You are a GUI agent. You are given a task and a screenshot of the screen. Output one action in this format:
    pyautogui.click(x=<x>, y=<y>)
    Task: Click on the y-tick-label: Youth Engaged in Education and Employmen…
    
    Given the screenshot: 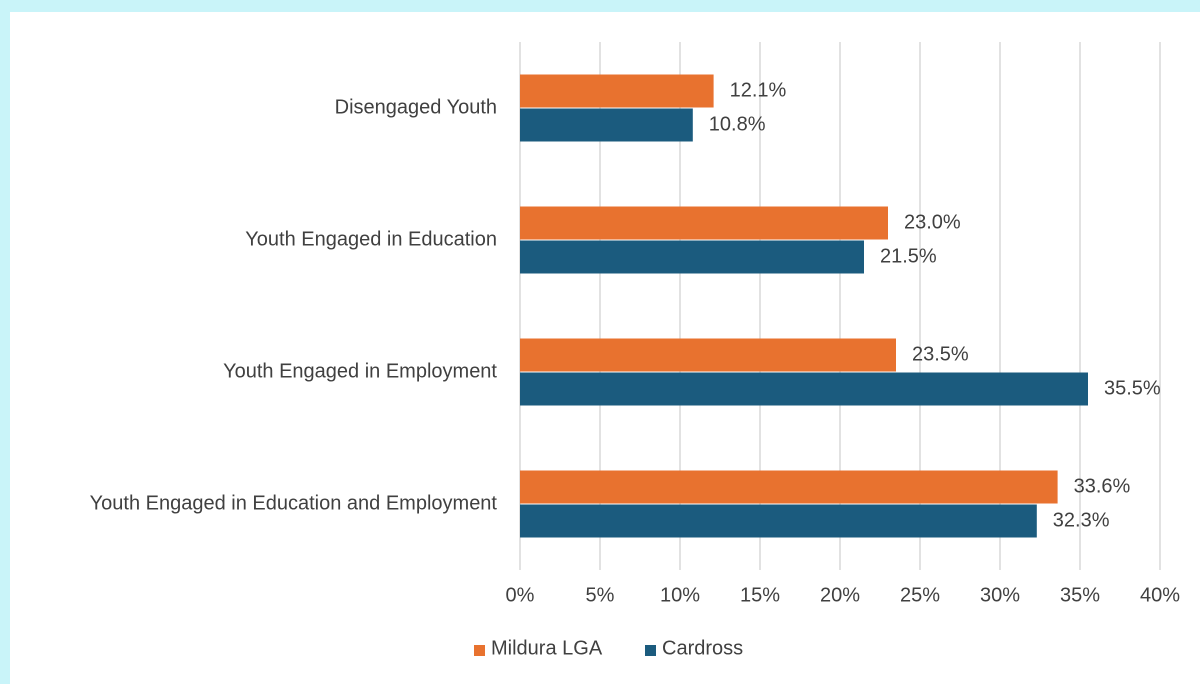 What is the action you would take?
    pyautogui.click(x=294, y=503)
    